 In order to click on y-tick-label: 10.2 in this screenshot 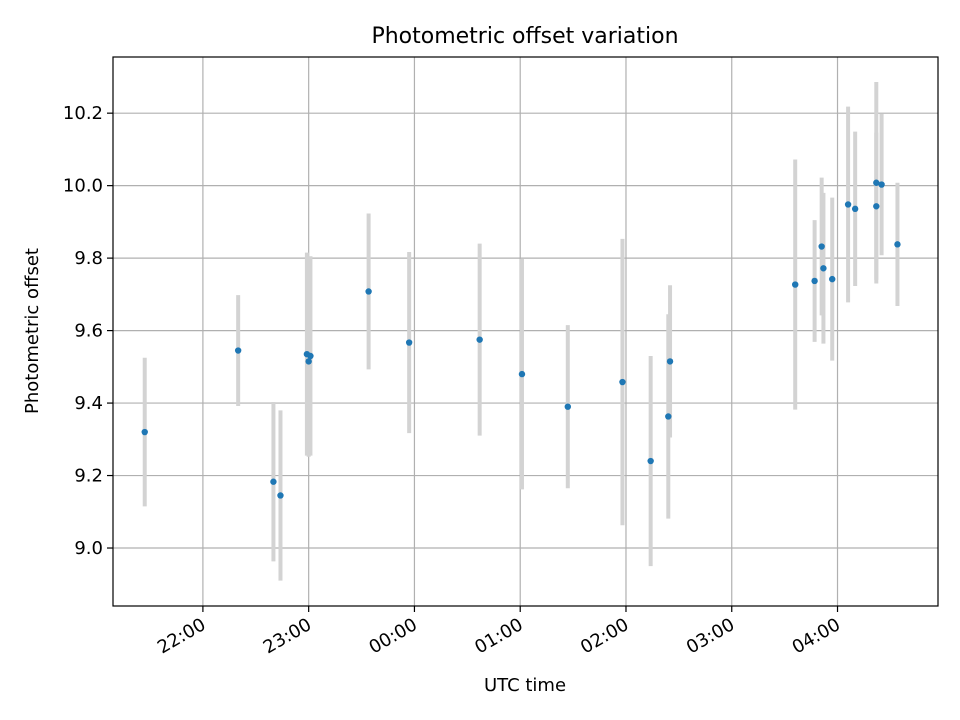, I will do `click(83, 113)`.